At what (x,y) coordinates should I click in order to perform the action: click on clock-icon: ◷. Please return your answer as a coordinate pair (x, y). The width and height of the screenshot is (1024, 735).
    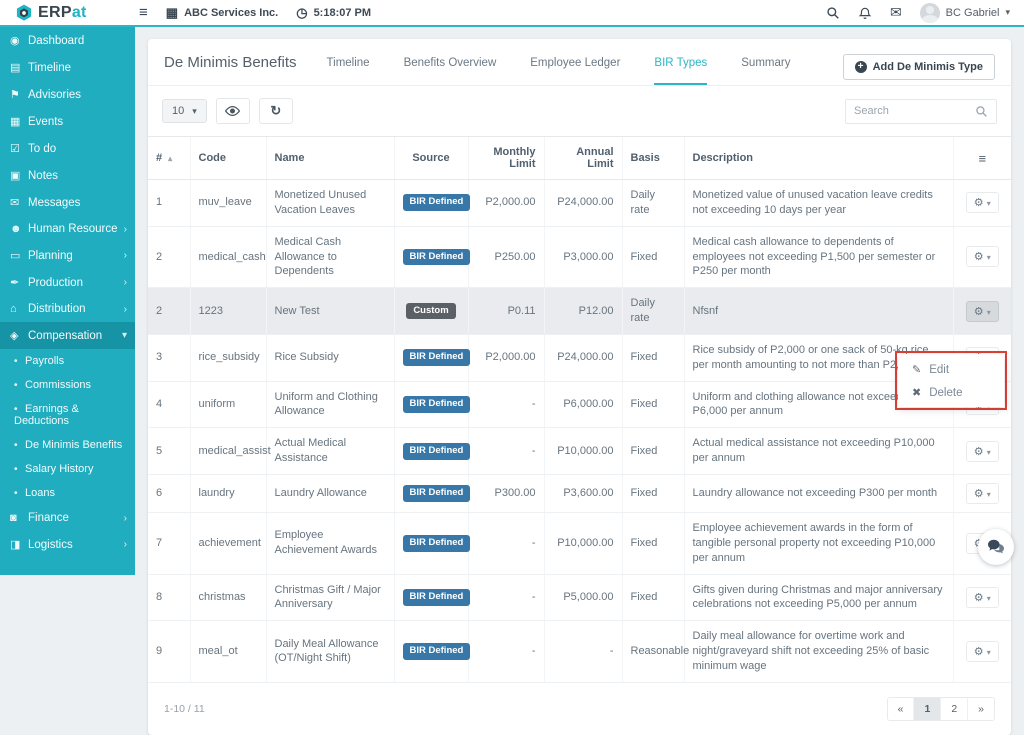
    Looking at the image, I should click on (302, 12).